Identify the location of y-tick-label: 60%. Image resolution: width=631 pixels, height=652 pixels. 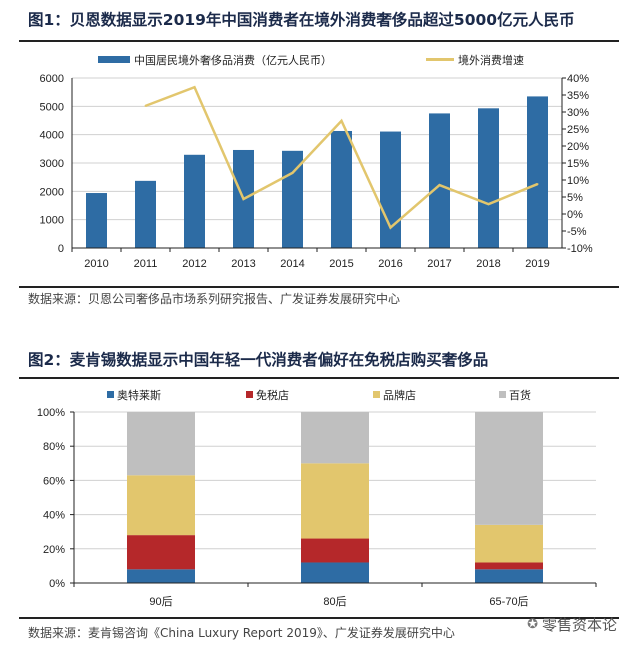
(54, 481).